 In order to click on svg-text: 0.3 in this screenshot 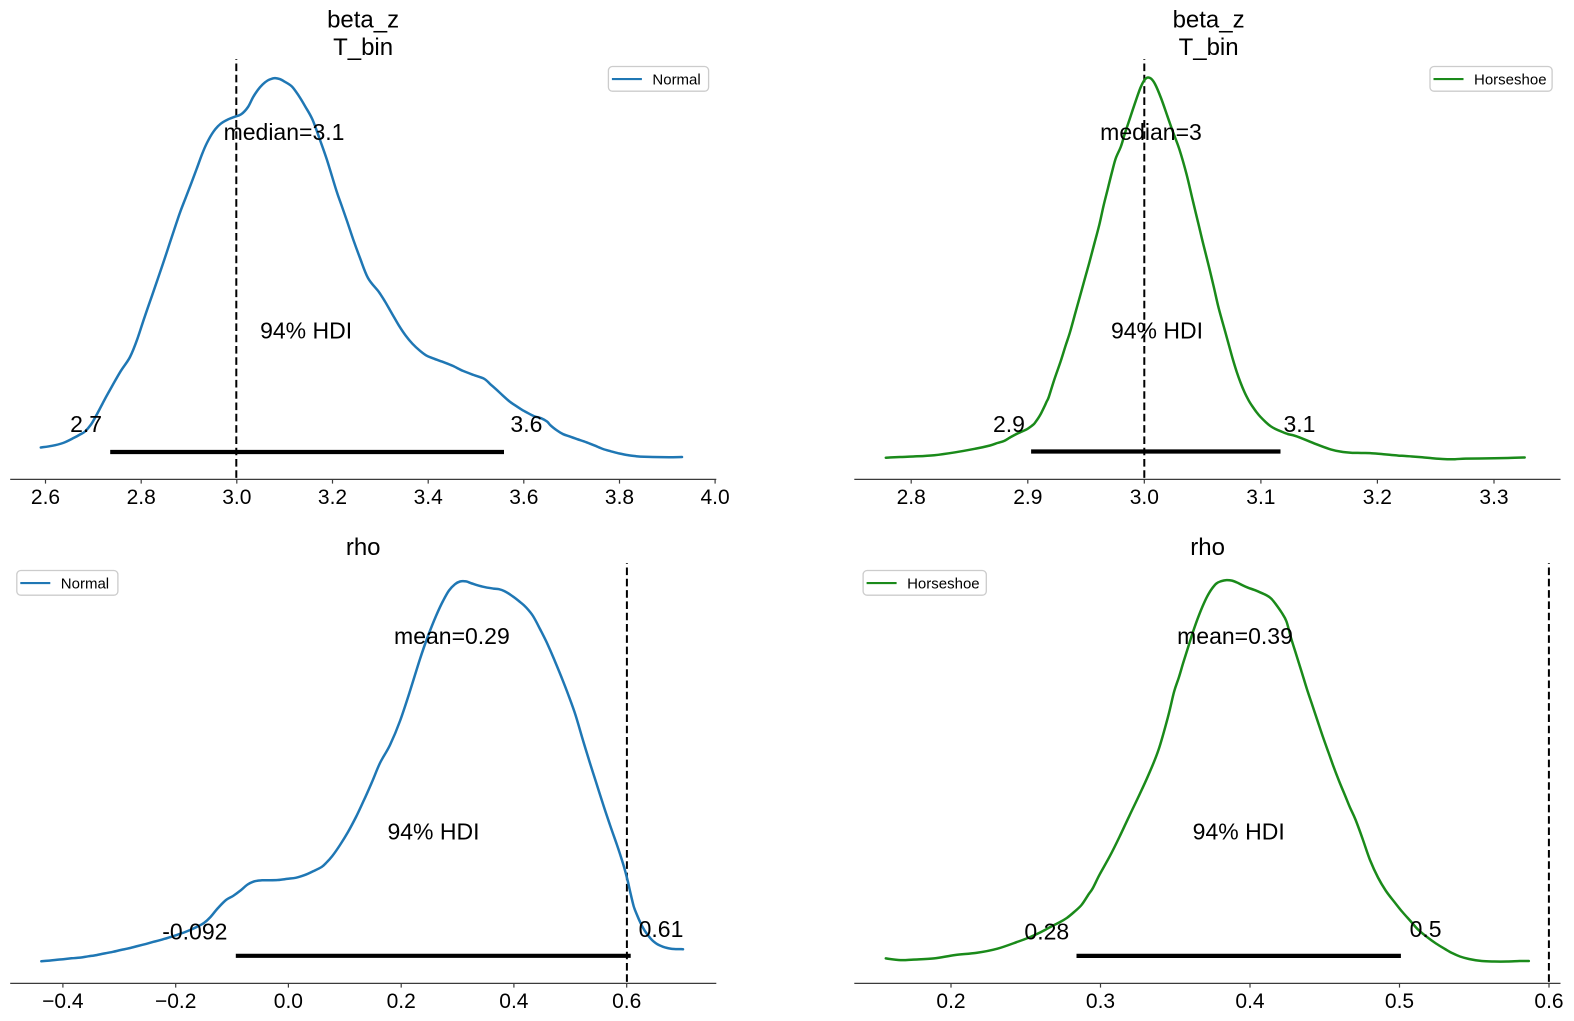, I will do `click(1100, 1001)`.